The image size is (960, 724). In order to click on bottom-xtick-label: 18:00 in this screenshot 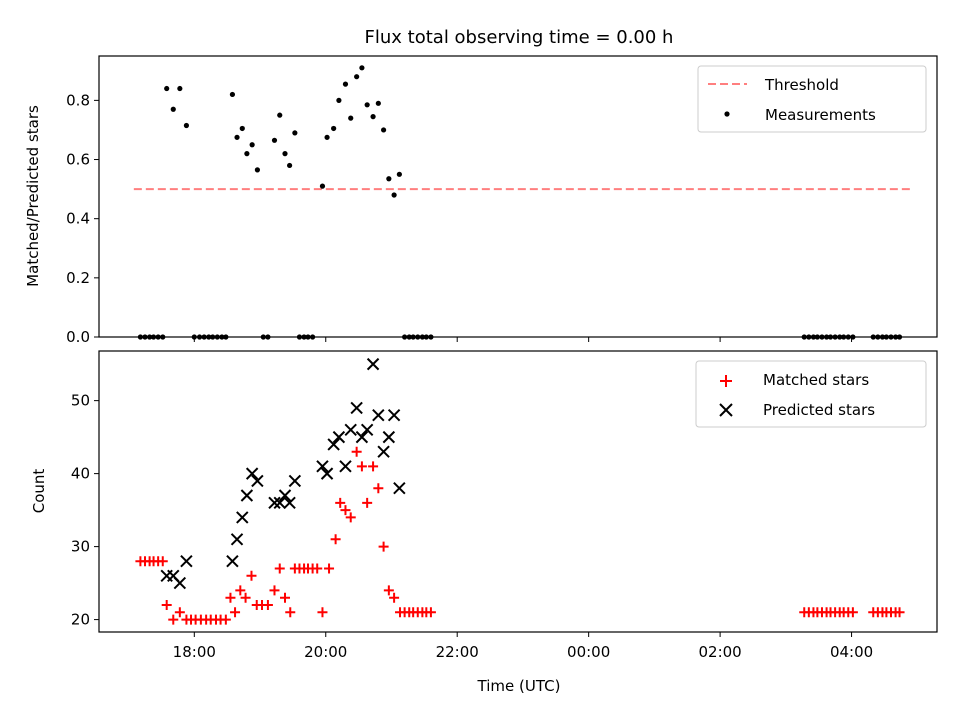, I will do `click(194, 652)`.